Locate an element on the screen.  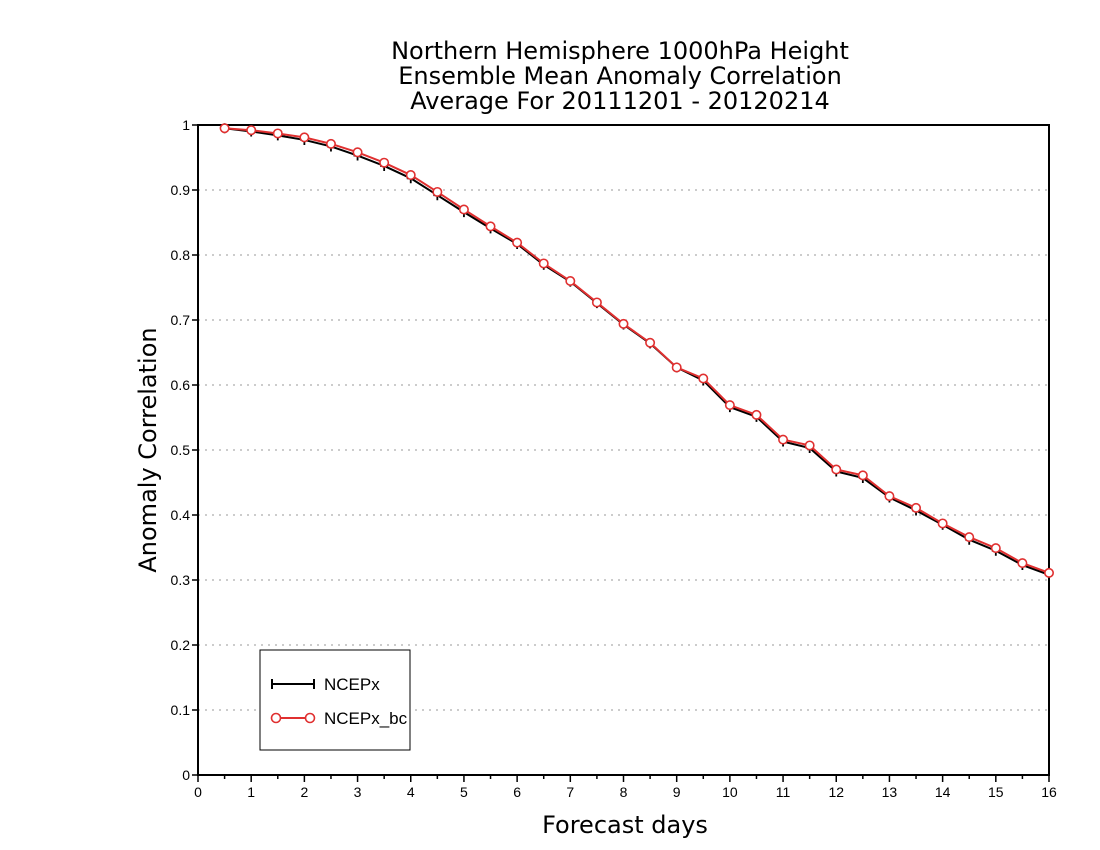
x-tick-label: 2 is located at coordinates (304, 792).